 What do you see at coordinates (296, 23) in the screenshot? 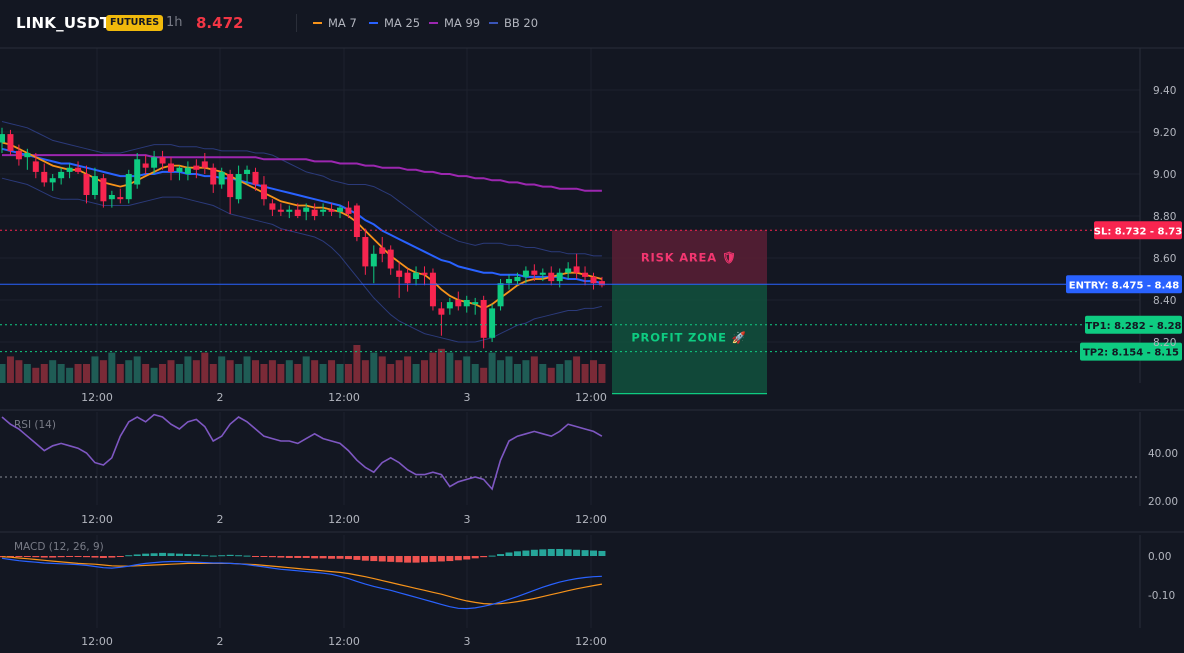
I see `header-divider` at bounding box center [296, 23].